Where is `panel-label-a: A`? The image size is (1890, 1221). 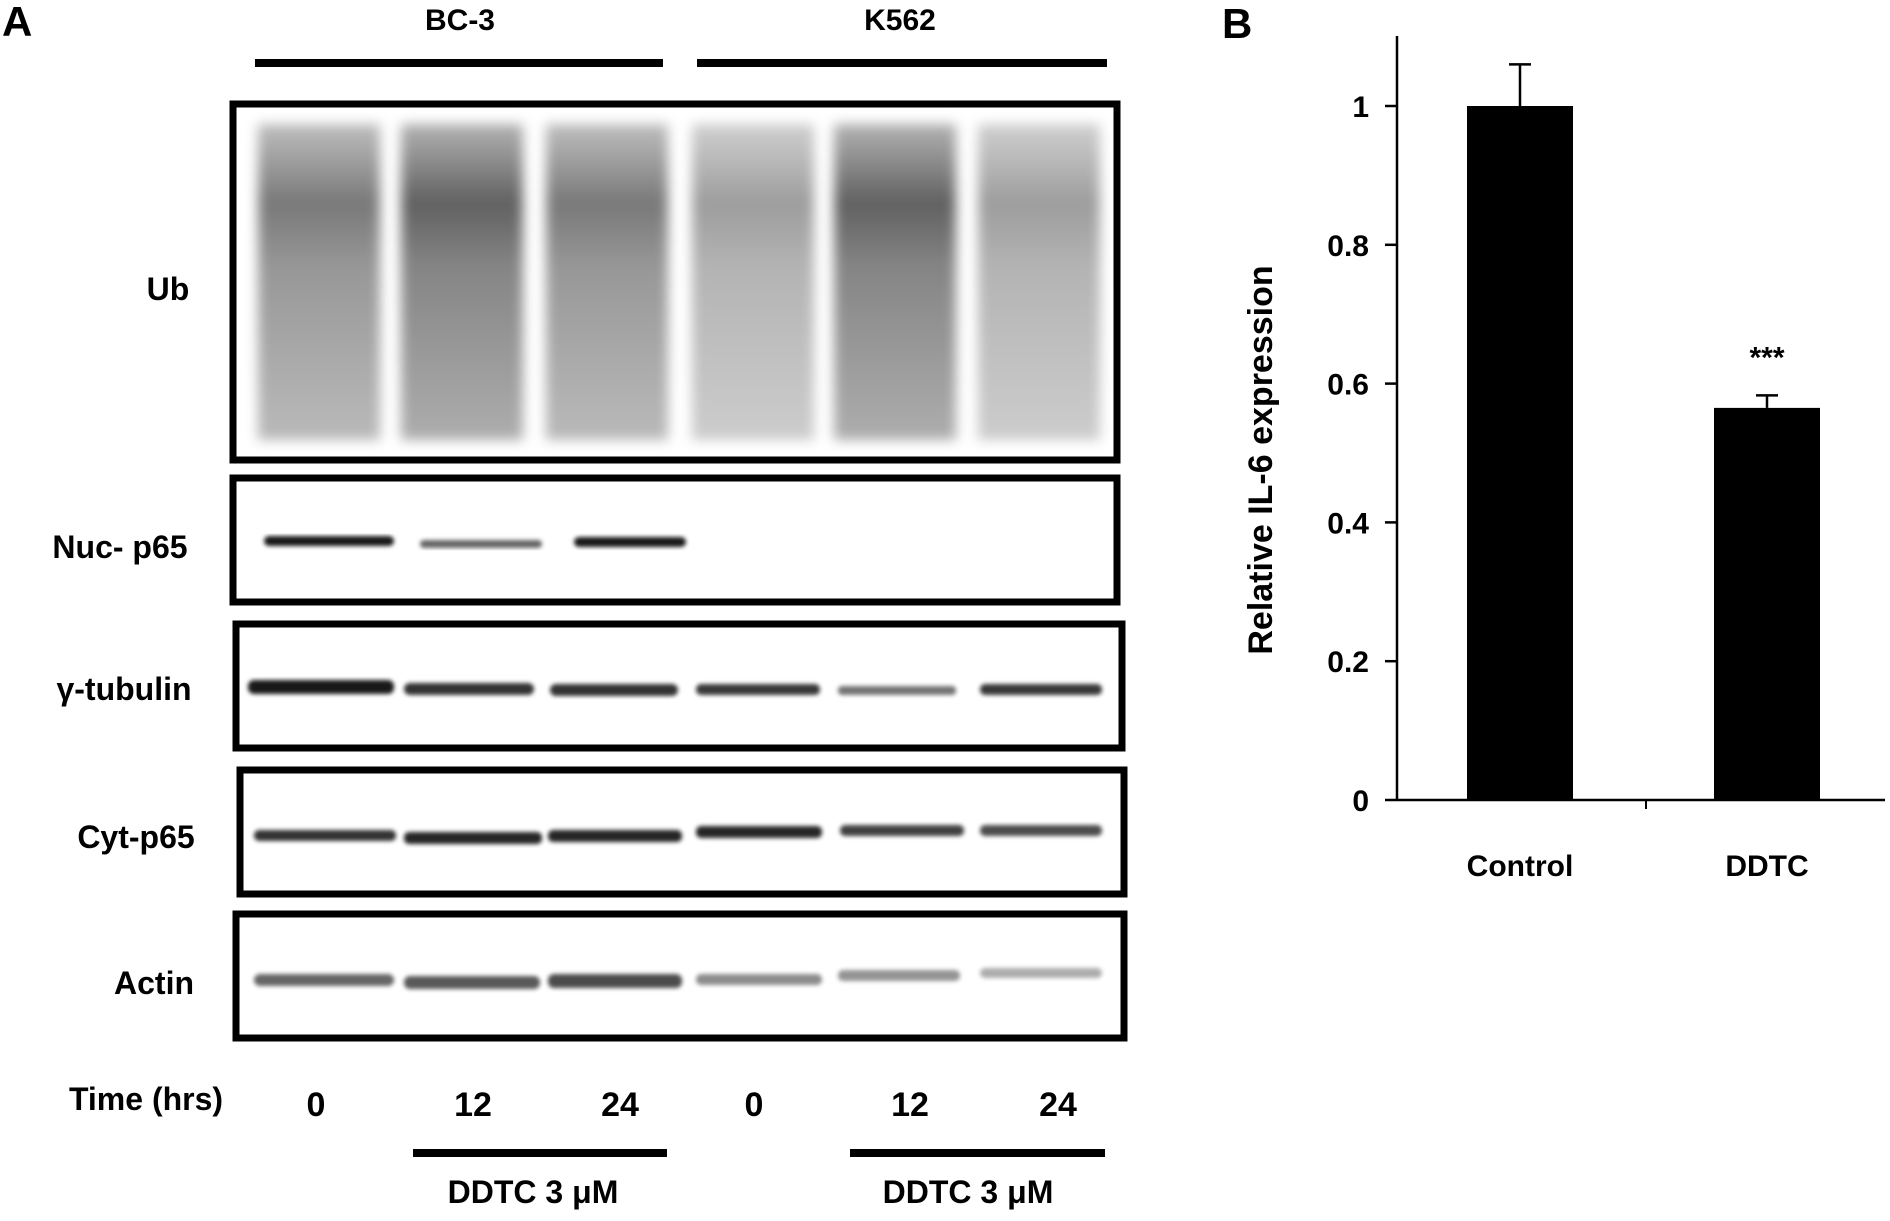 panel-label-a: A is located at coordinates (17, 22).